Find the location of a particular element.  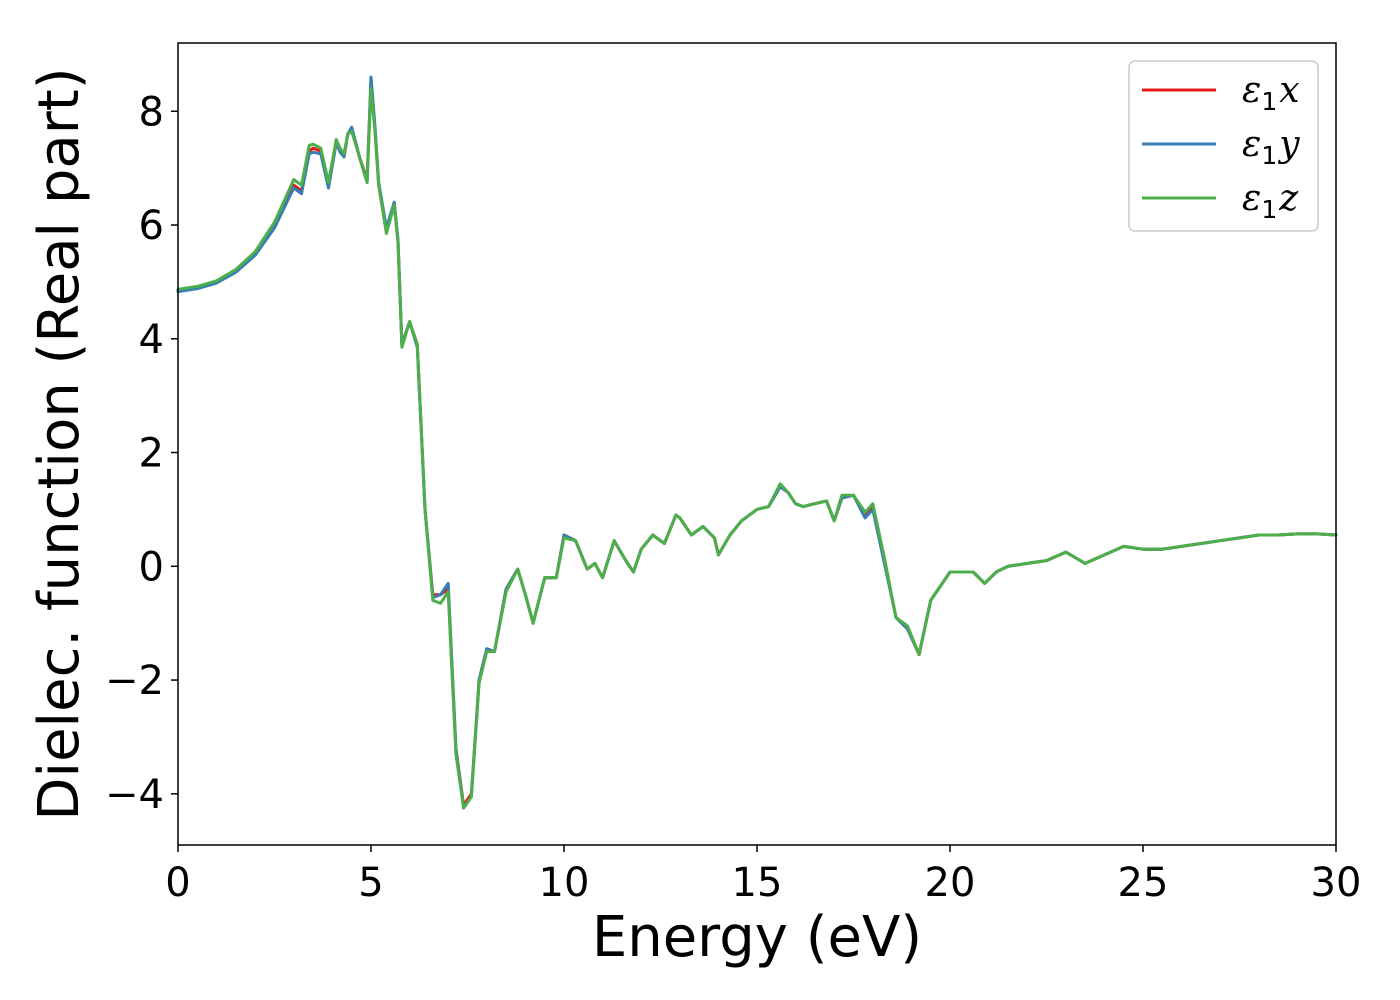

y-tick-label: 0 is located at coordinates (151, 567).